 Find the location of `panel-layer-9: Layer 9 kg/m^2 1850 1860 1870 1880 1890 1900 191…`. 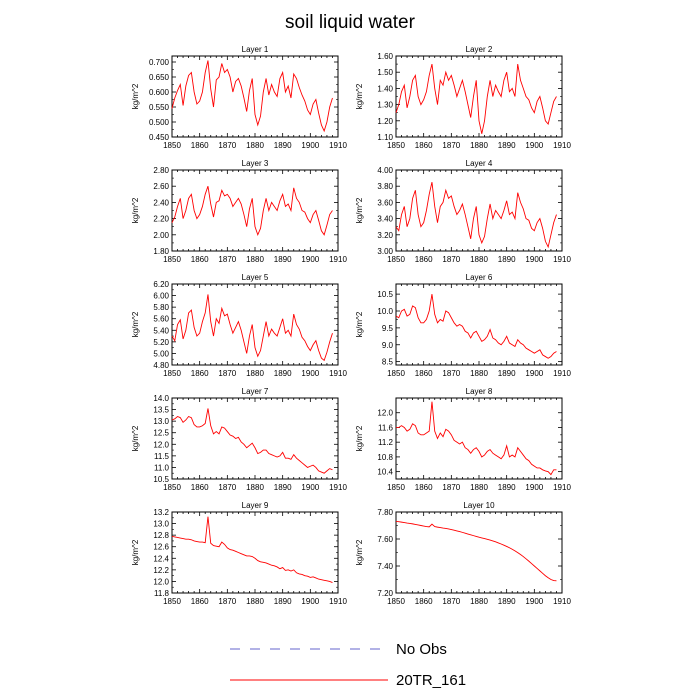

panel-layer-9: Layer 9 kg/m^2 1850 1860 1870 1880 1890 1900 191… is located at coordinates (239, 553).